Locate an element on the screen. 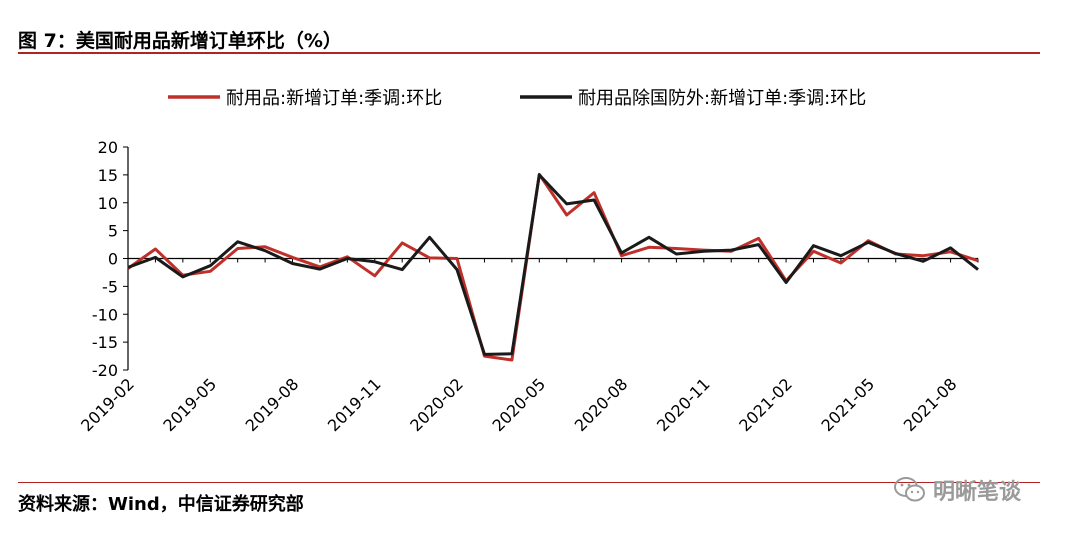  x-tick-label: 2021-08 is located at coordinates (930, 404).